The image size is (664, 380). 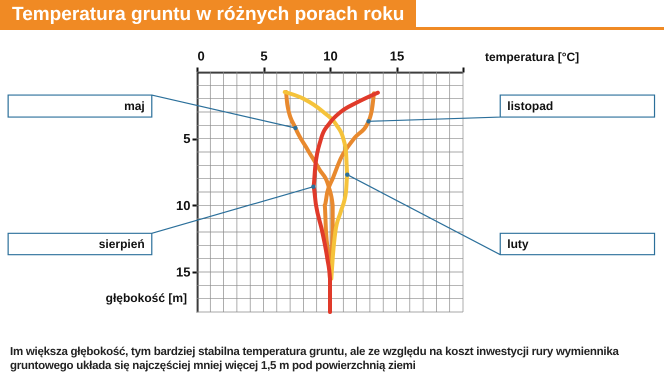 What do you see at coordinates (121, 244) in the screenshot?
I see `annotation: sierpień` at bounding box center [121, 244].